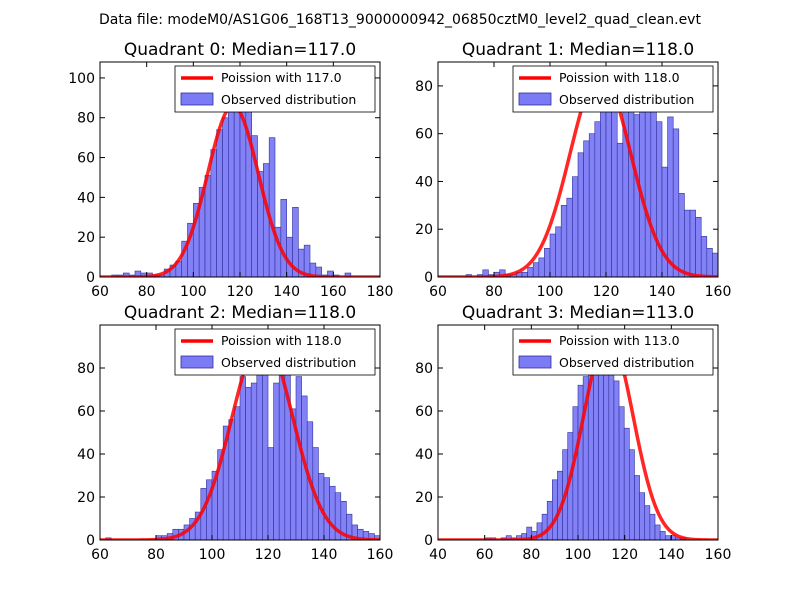 Image resolution: width=800 pixels, height=600 pixels. Describe the element at coordinates (81, 79) in the screenshot. I see `y-tick-label: 100` at that location.